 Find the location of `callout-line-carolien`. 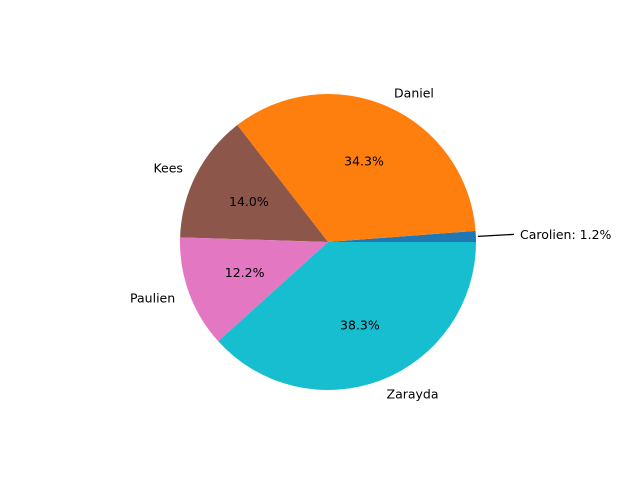

callout-line-carolien is located at coordinates (496, 235).